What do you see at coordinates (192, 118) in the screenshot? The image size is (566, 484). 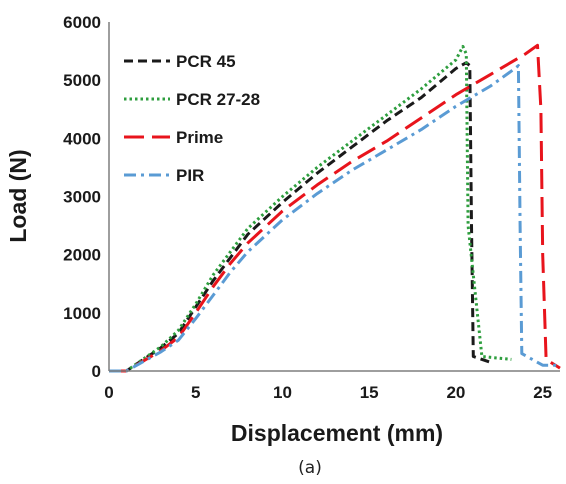 I see `legend: PCR 45 PCR 27-28 Prime PIR` at bounding box center [192, 118].